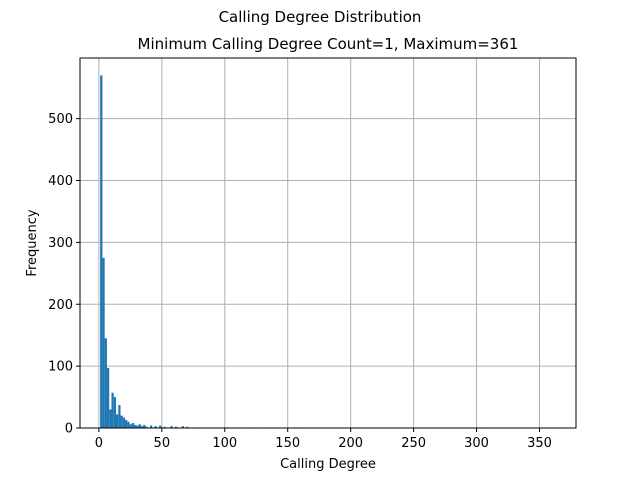 The height and width of the screenshot is (480, 640). Describe the element at coordinates (99, 443) in the screenshot. I see `x-tick-label: 0` at that location.